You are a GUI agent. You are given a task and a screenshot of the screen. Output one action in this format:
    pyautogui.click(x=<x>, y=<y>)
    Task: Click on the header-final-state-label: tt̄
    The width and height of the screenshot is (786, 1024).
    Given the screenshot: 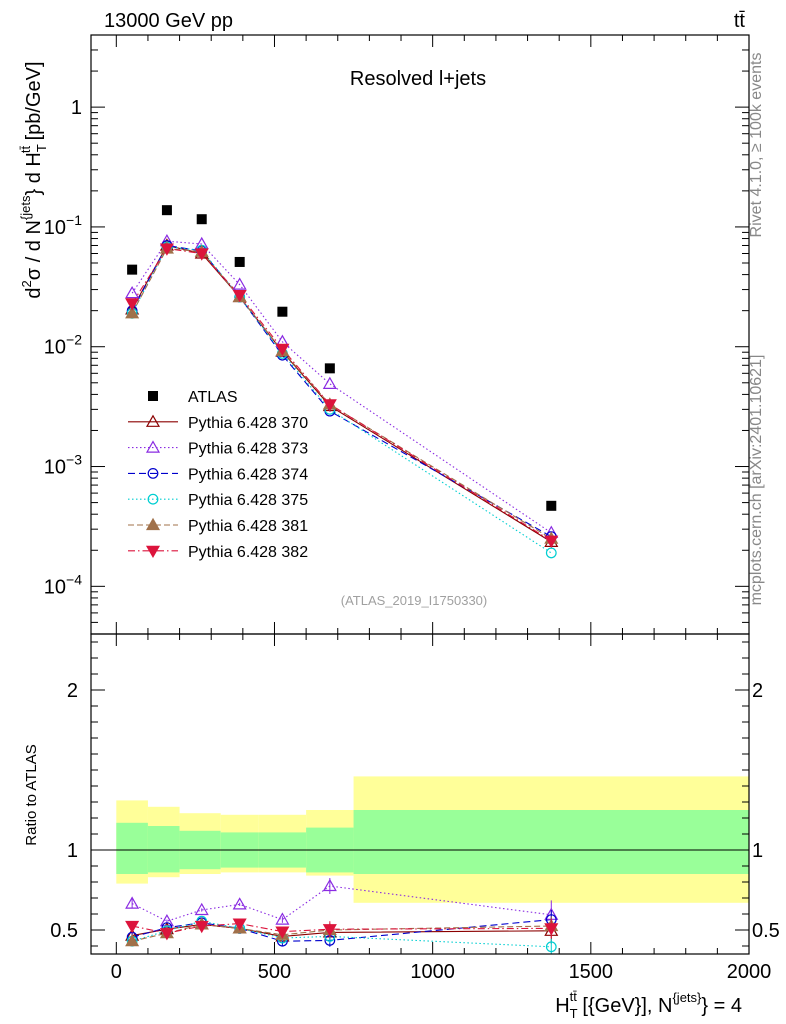 What is the action you would take?
    pyautogui.click(x=740, y=21)
    